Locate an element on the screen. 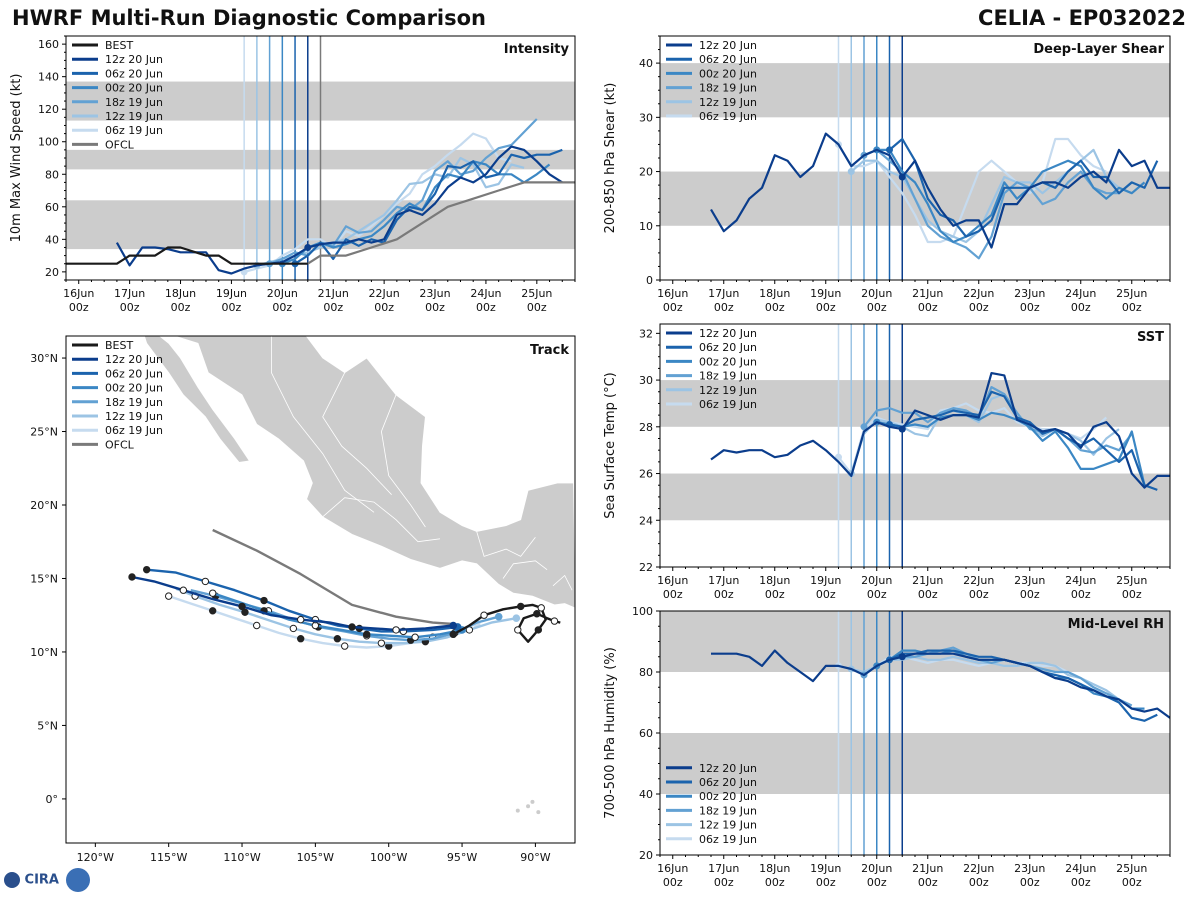  intensity-xtick-label: 17Jun is located at coordinates (129, 293).